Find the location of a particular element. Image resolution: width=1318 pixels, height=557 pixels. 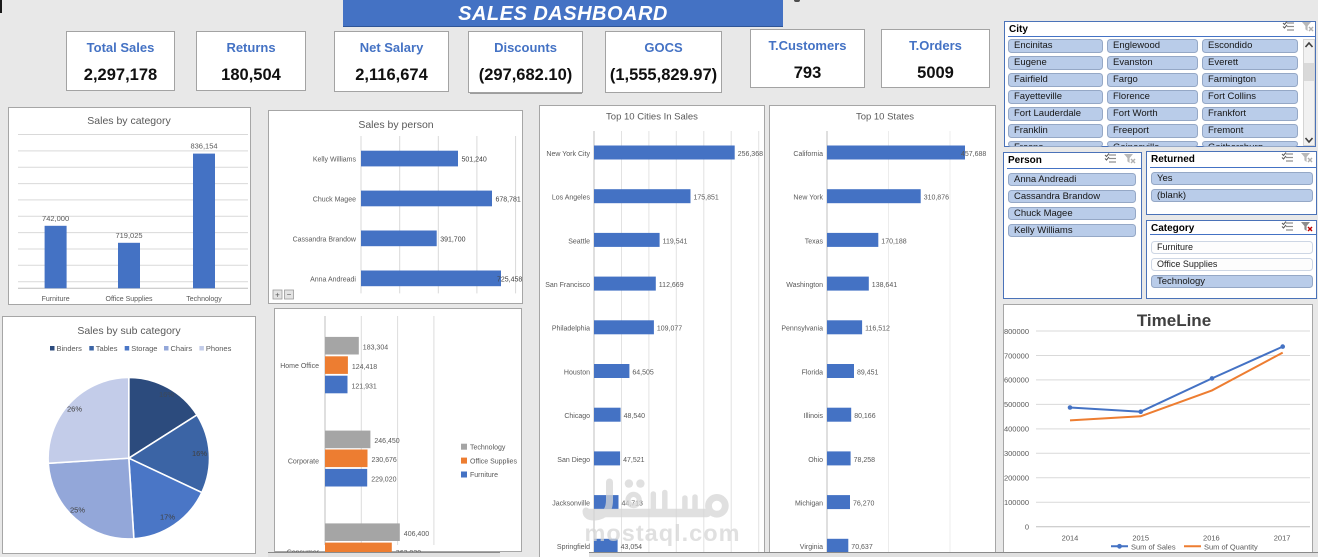

svg-text: Home Office is located at coordinates (299, 366).